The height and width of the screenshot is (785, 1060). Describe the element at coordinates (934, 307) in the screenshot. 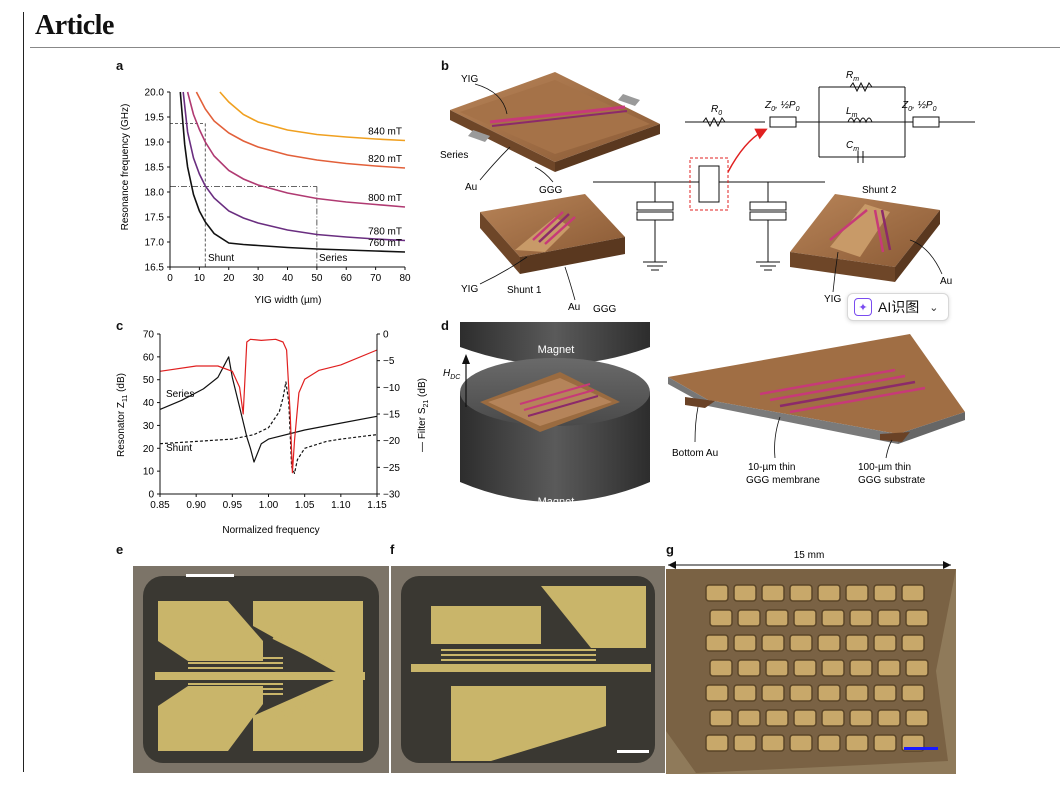

I see `chevron-down-icon: ⌄` at that location.